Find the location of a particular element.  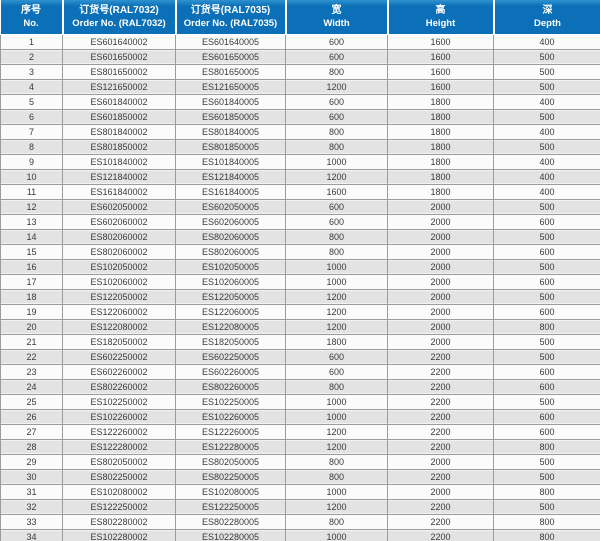

table-row: 11 ES161840002 ES161840005 1600 1800 400 is located at coordinates (300, 192).